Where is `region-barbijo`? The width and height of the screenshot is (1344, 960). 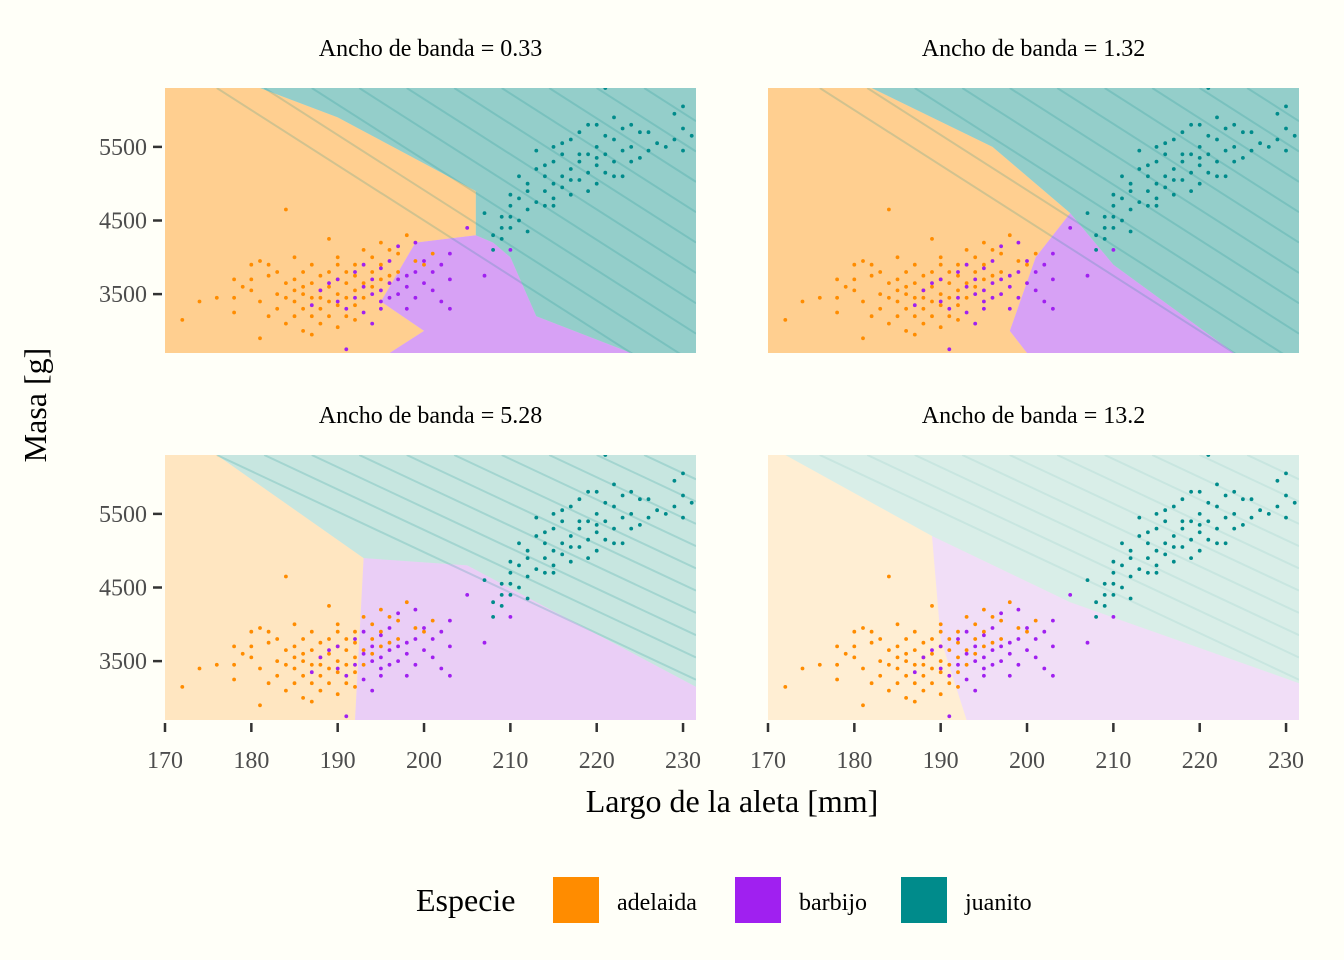
region-barbijo is located at coordinates (525, 639).